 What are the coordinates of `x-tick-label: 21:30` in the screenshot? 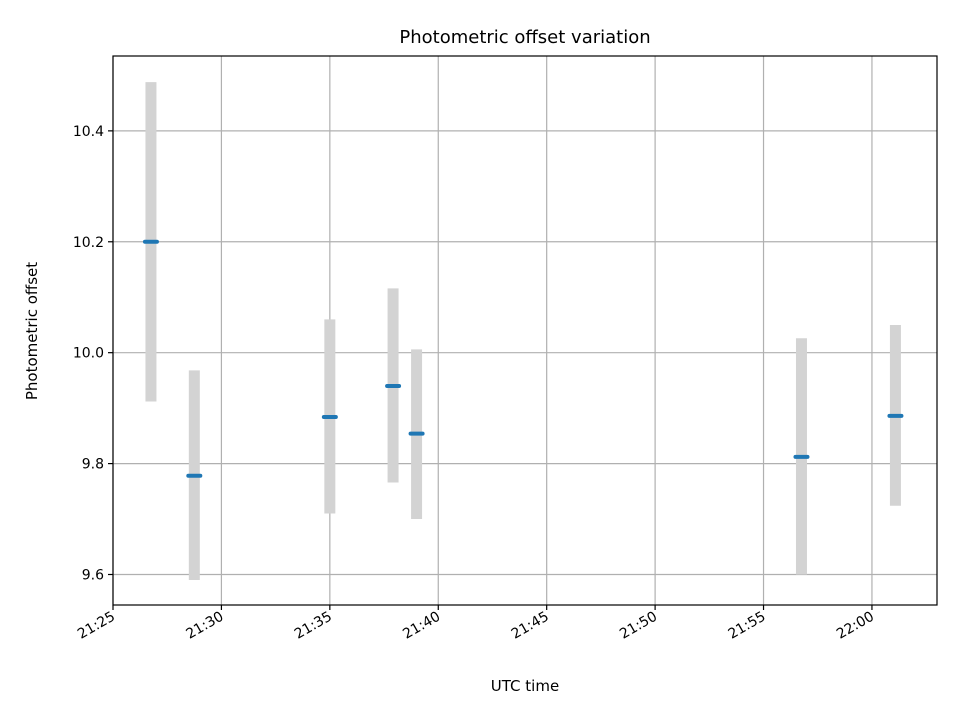 It's located at (204, 626).